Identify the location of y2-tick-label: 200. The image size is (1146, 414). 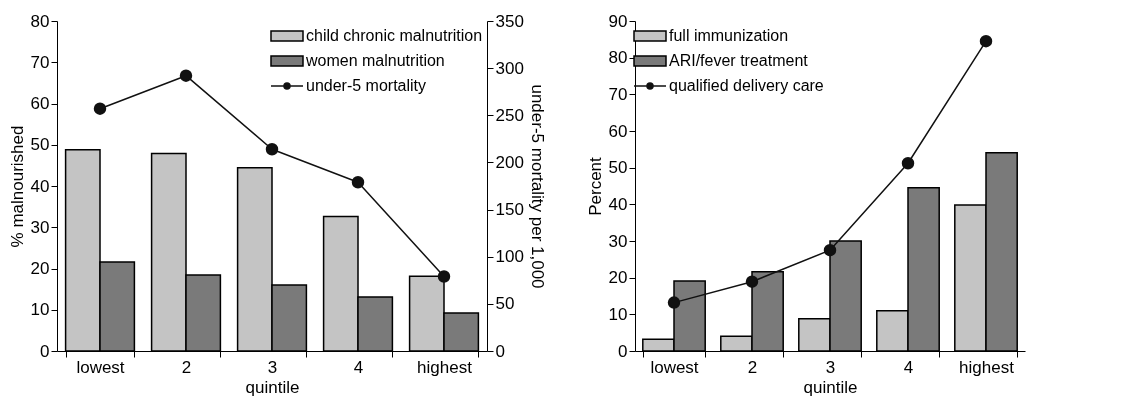
(509, 162).